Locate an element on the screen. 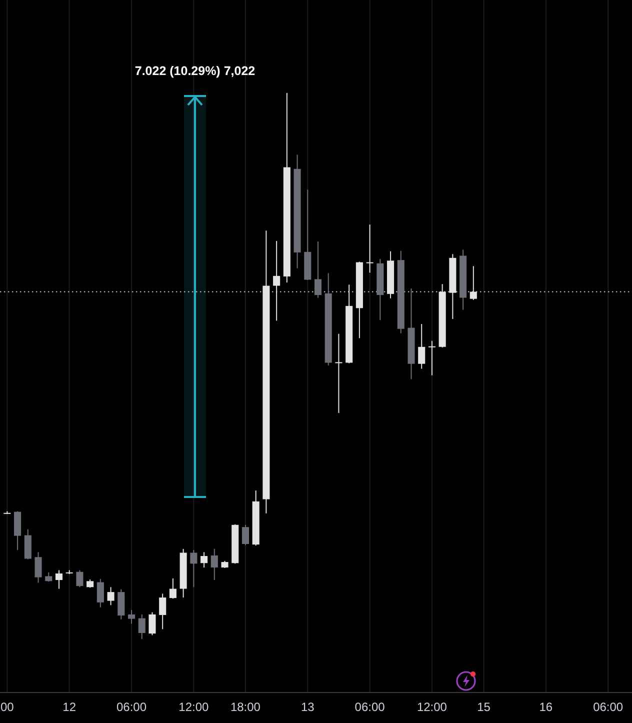 The height and width of the screenshot is (723, 632). x-tick-label: 00 is located at coordinates (7, 707).